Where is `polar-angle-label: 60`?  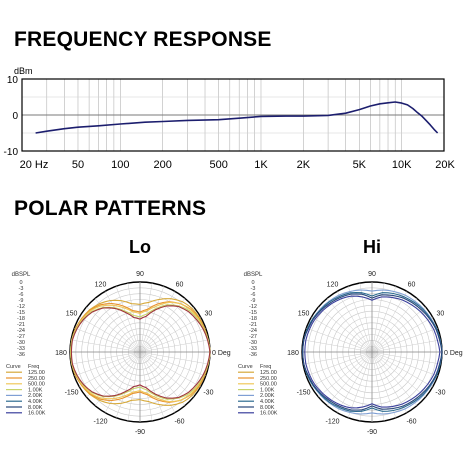 polar-angle-label: 60 is located at coordinates (180, 285).